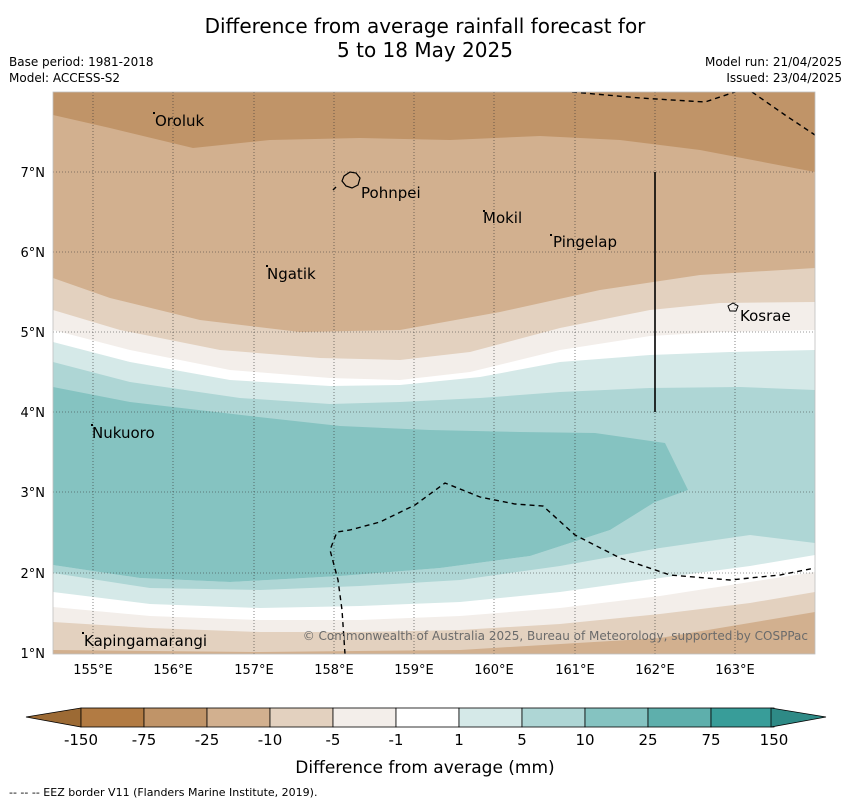 The height and width of the screenshot is (804, 850). Describe the element at coordinates (584, 740) in the screenshot. I see `colorbar-tick-label: 10` at that location.